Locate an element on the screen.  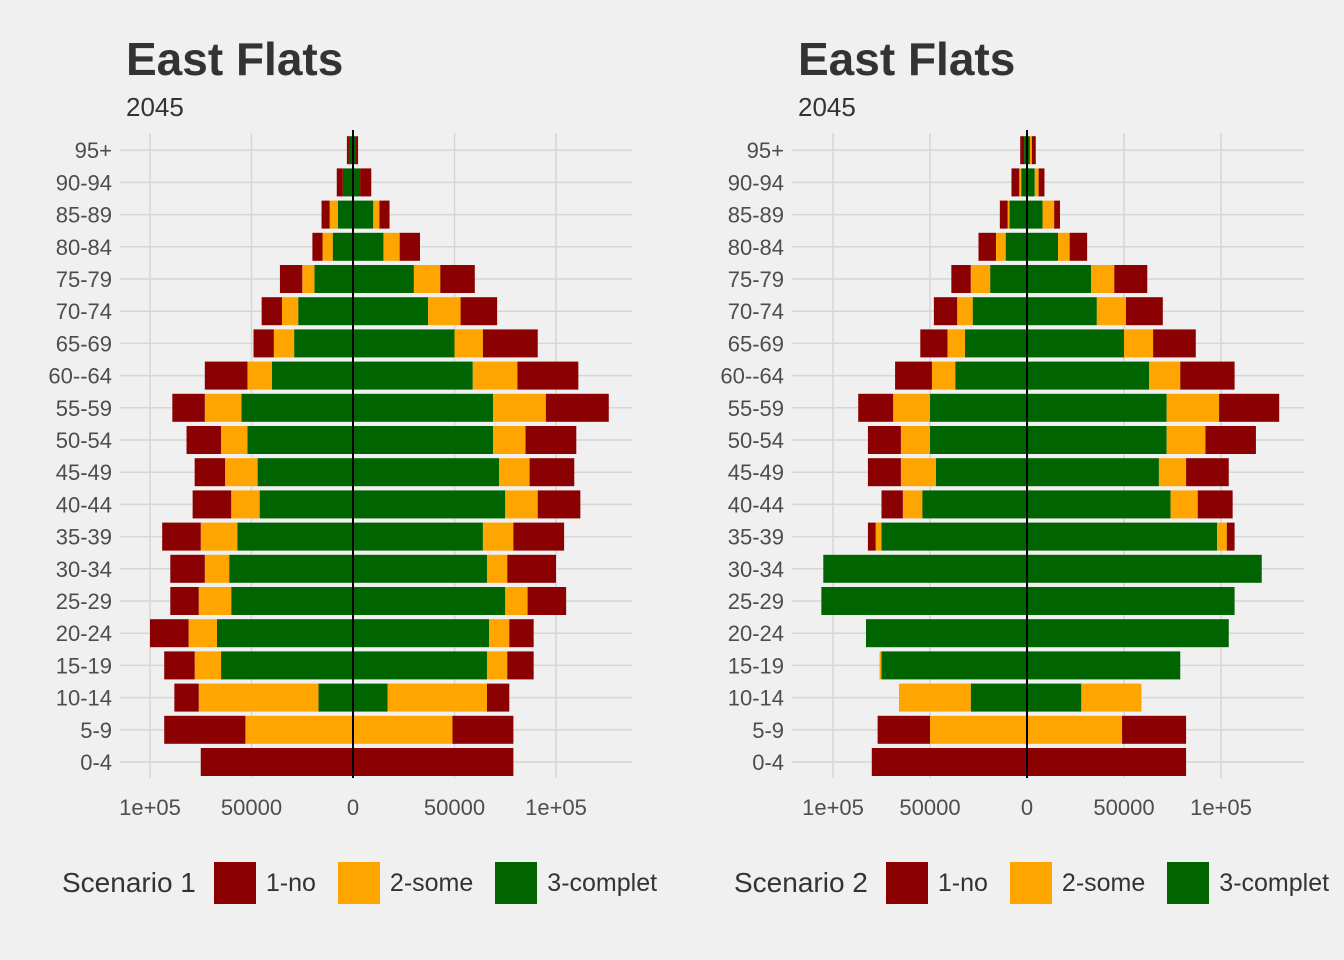
bar-1-no-right-60--64 is located at coordinates (1207, 375).